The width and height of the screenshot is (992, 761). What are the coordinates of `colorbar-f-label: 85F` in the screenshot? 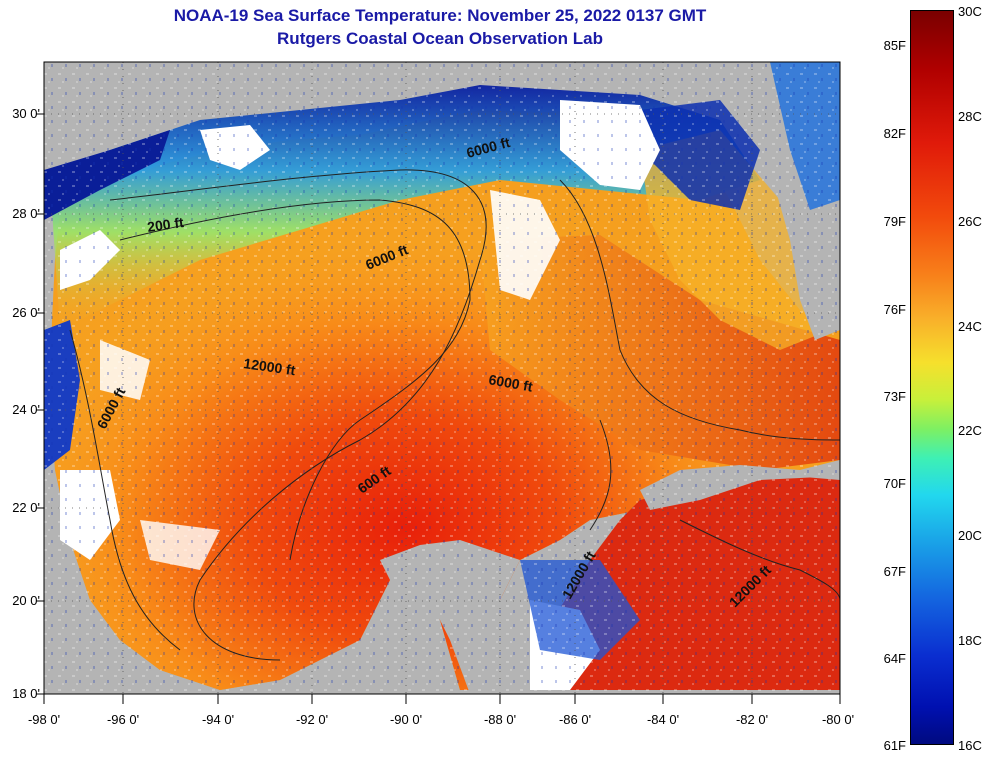 It's located at (894, 45).